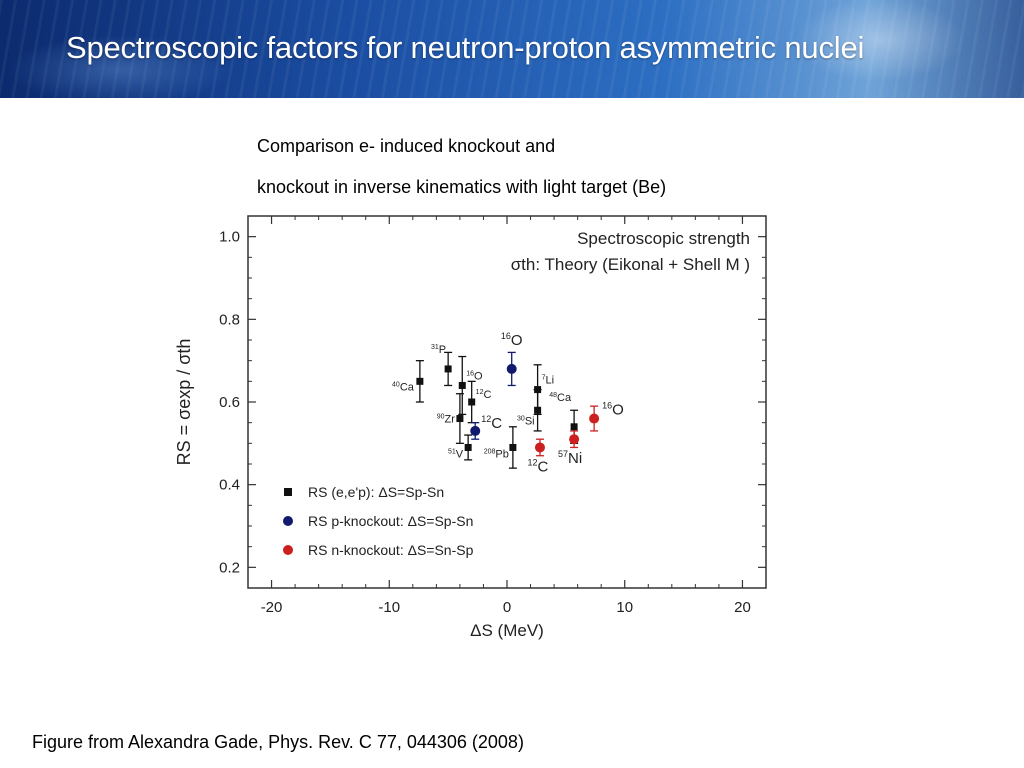 This screenshot has height=768, width=1024. Describe the element at coordinates (229, 319) in the screenshot. I see `y-tick-label: 0.8` at that location.